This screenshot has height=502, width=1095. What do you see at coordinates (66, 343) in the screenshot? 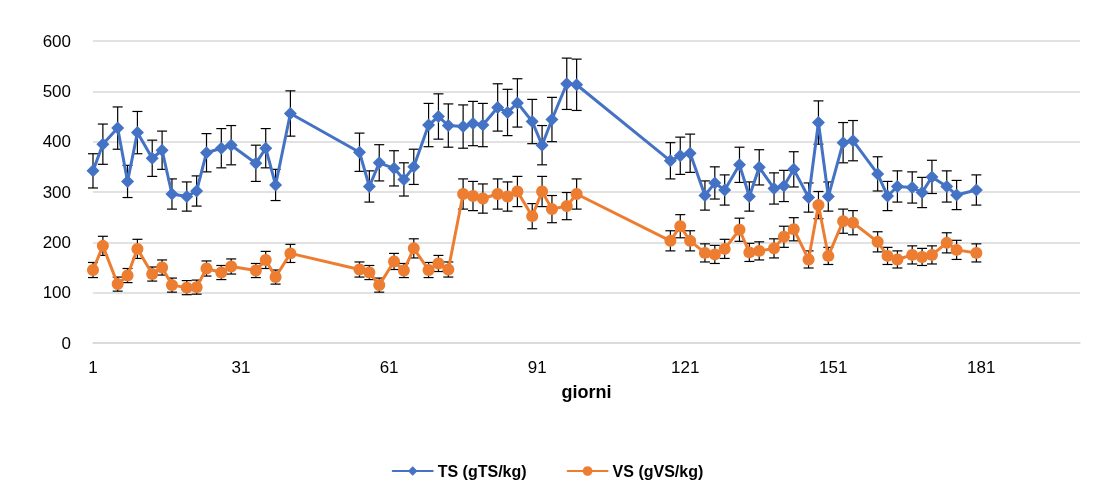
I see `y-tick-label: 0` at bounding box center [66, 343].